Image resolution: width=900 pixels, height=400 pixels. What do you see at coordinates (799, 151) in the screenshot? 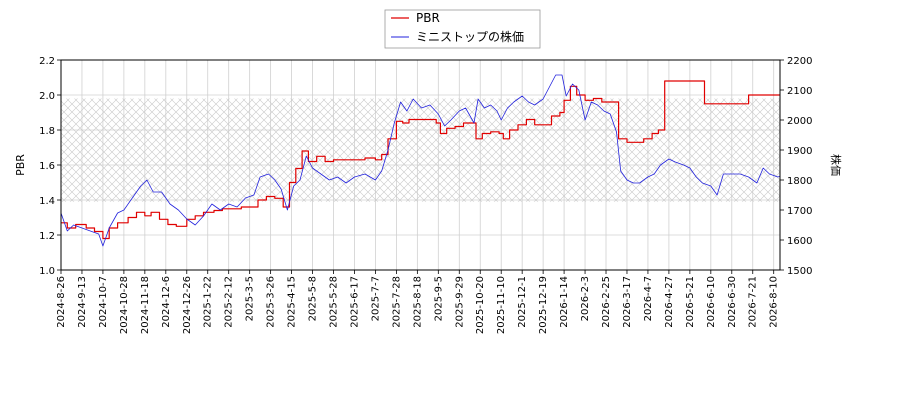
I see `y-right-tick-label: 1900` at bounding box center [799, 151].